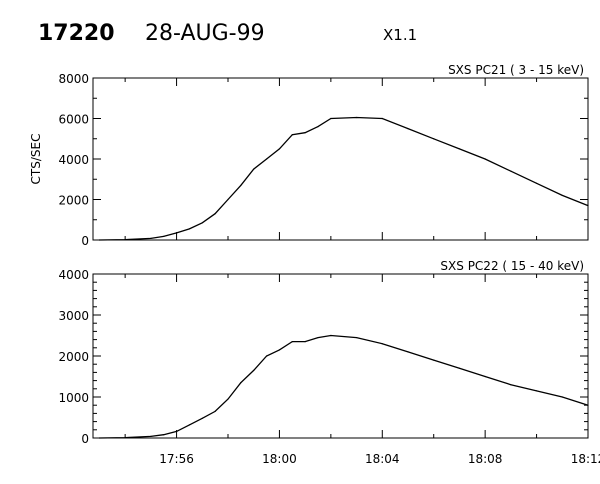 This screenshot has width=600, height=484. I want to click on x-tick-label: 18:12, so click(585, 459).